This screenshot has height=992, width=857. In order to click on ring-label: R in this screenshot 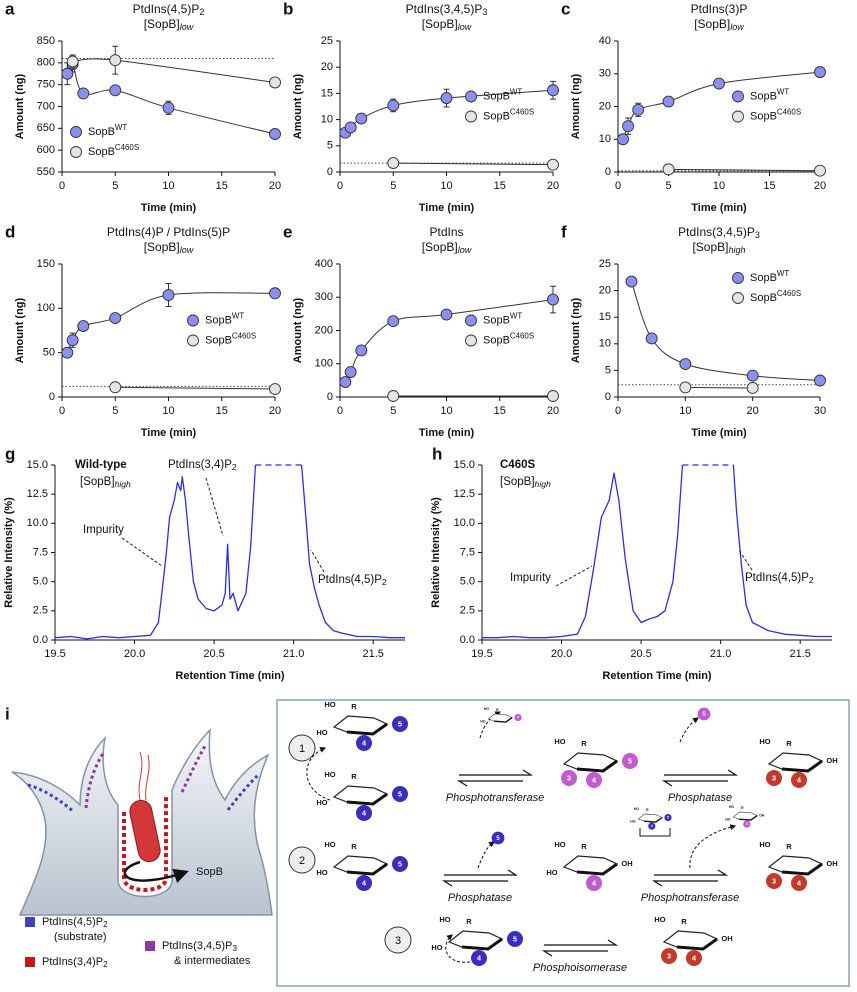, I will do `click(742, 808)`.